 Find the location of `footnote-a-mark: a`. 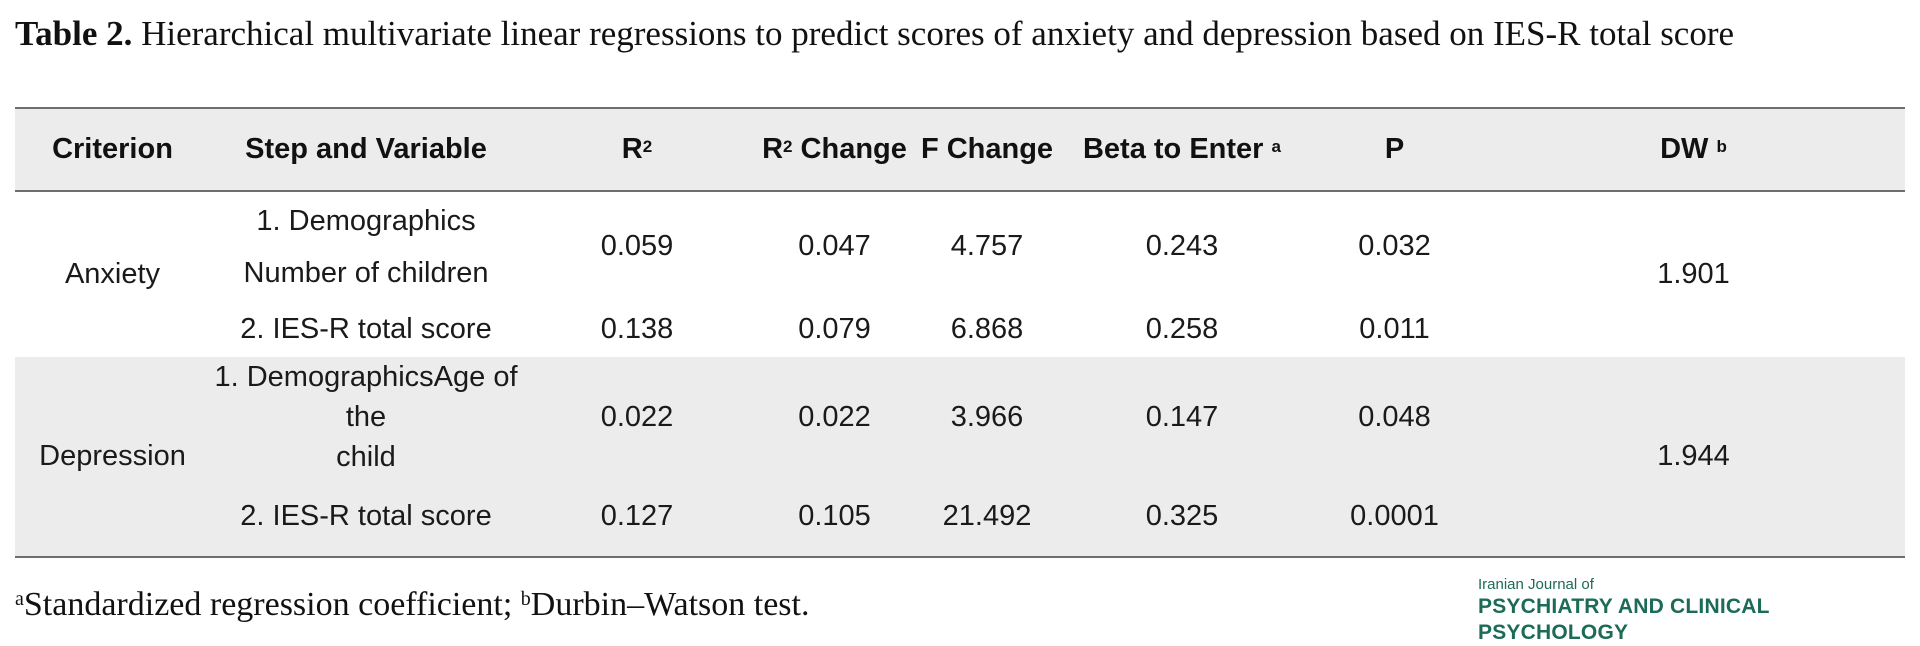

footnote-a-mark: a is located at coordinates (19, 599).